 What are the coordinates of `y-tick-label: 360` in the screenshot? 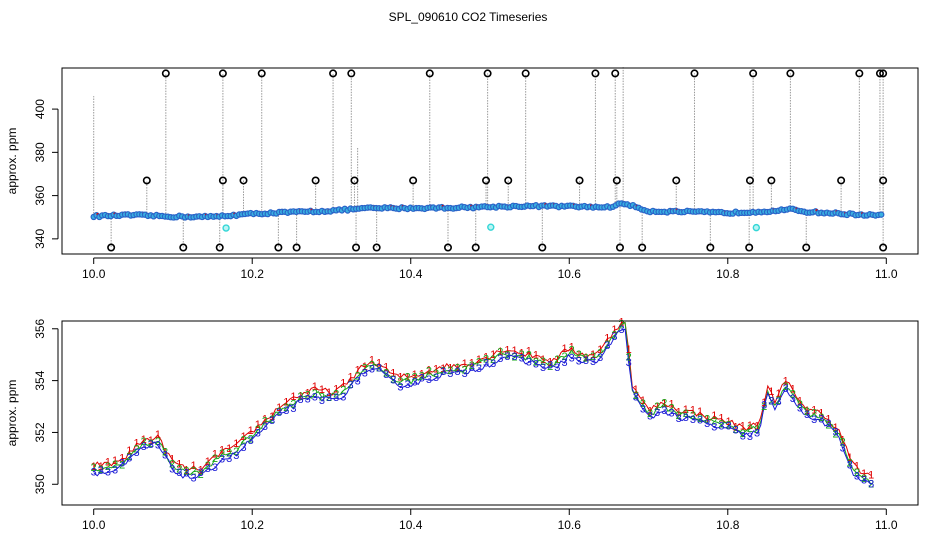 It's located at (40, 195).